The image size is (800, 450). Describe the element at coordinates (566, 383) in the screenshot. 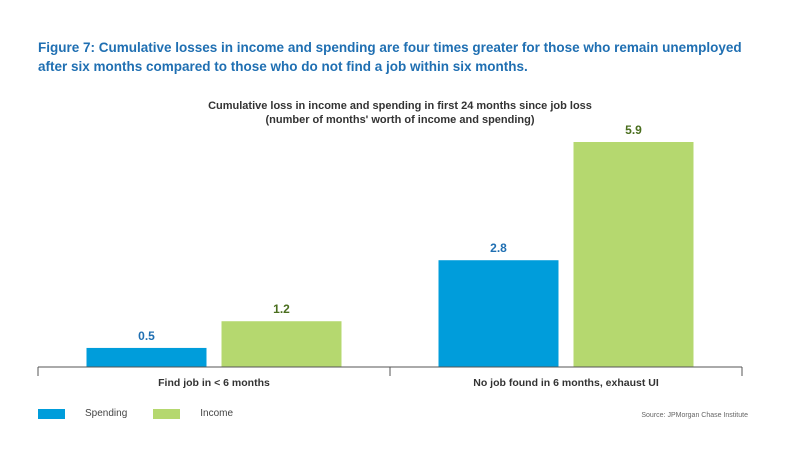

I see `category-label-1: No job found in 6 months, exhaust UI` at that location.